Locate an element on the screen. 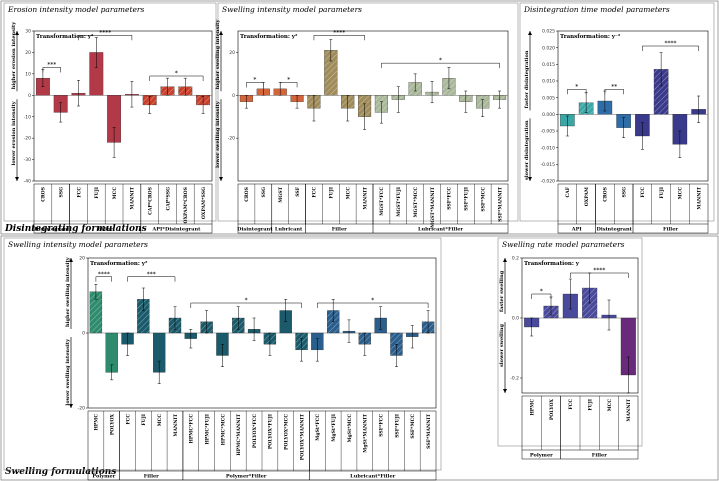  y-tick-label: 0.2 is located at coordinates (515, 259).